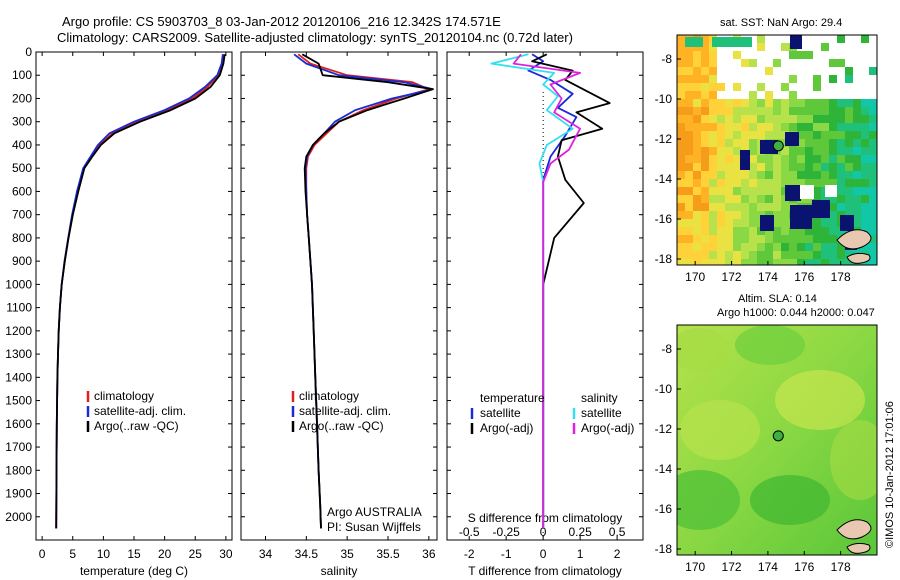 The image size is (900, 580). What do you see at coordinates (22, 122) in the screenshot?
I see `y-tick-label: 300` at bounding box center [22, 122].